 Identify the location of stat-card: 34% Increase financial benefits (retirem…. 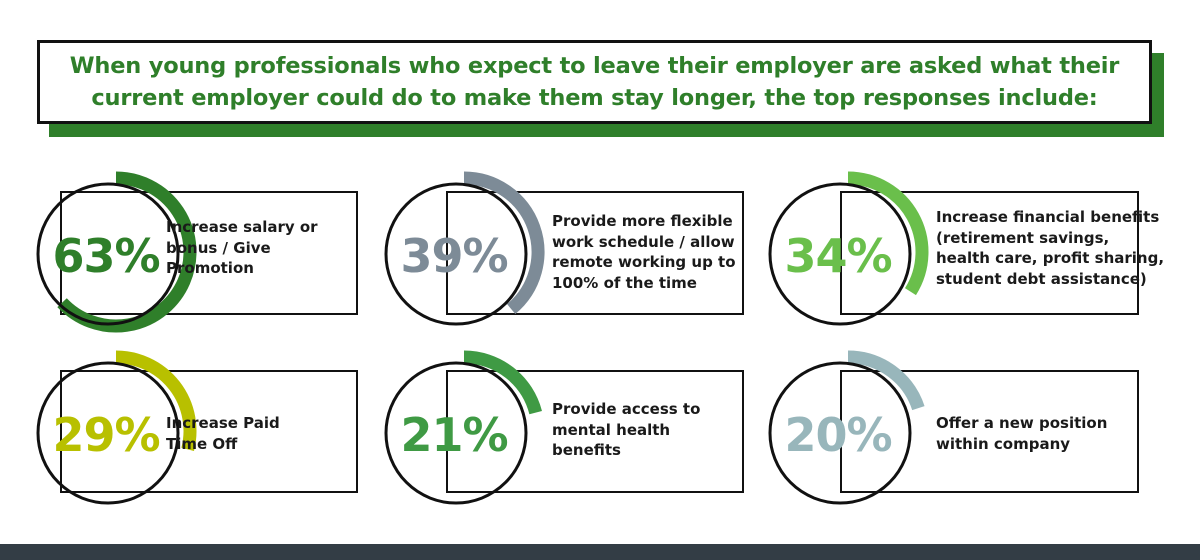
(966, 252).